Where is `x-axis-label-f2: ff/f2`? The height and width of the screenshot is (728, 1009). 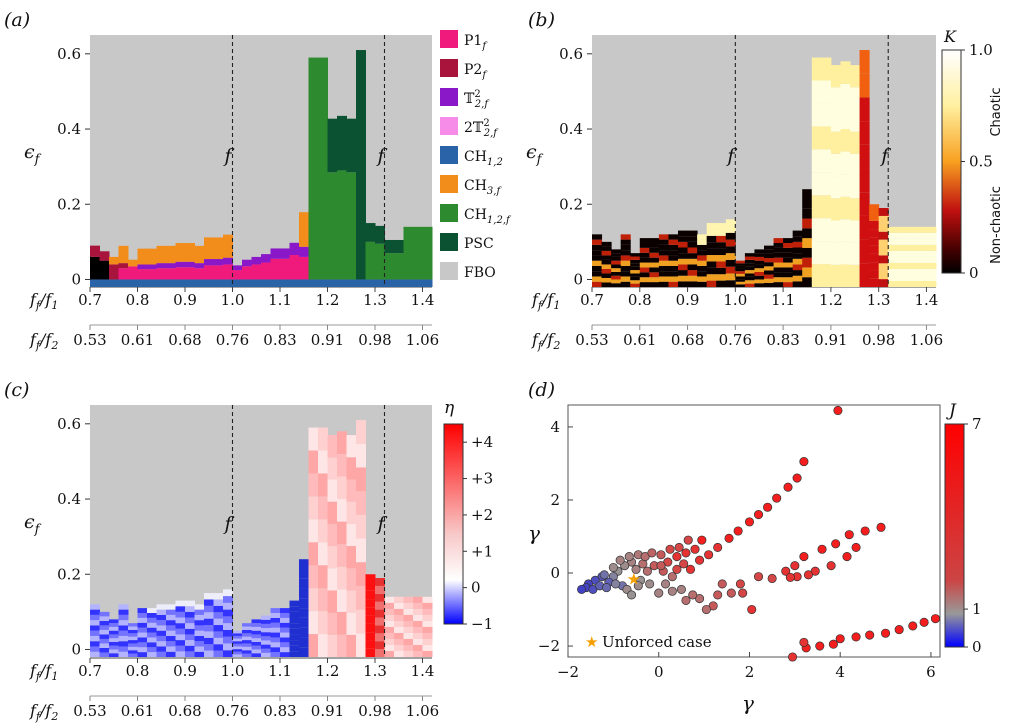 x-axis-label-f2: ff/f2 is located at coordinates (545, 341).